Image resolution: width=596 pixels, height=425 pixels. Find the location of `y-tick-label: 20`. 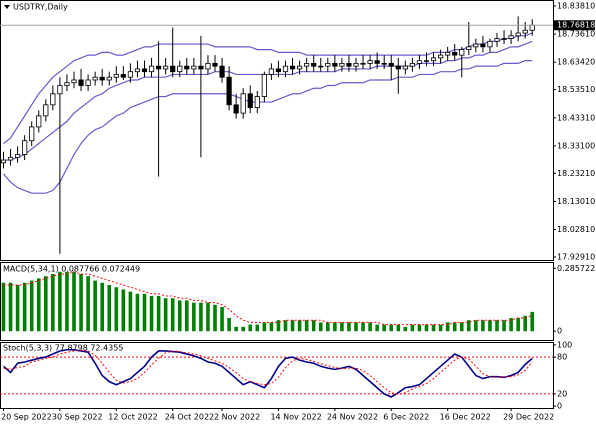

y-tick-label: 20 is located at coordinates (562, 393).